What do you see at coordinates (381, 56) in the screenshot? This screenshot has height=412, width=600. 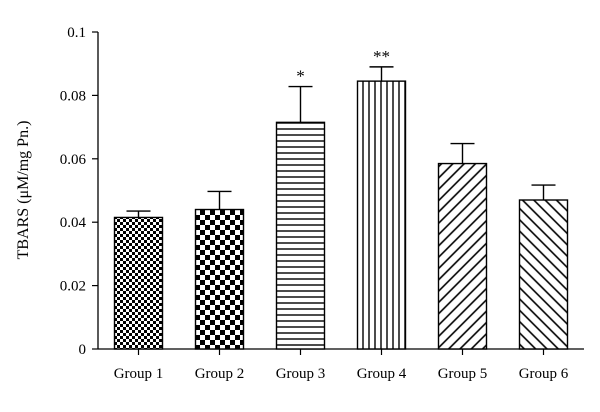 I see `significance-marker: **` at bounding box center [381, 56].